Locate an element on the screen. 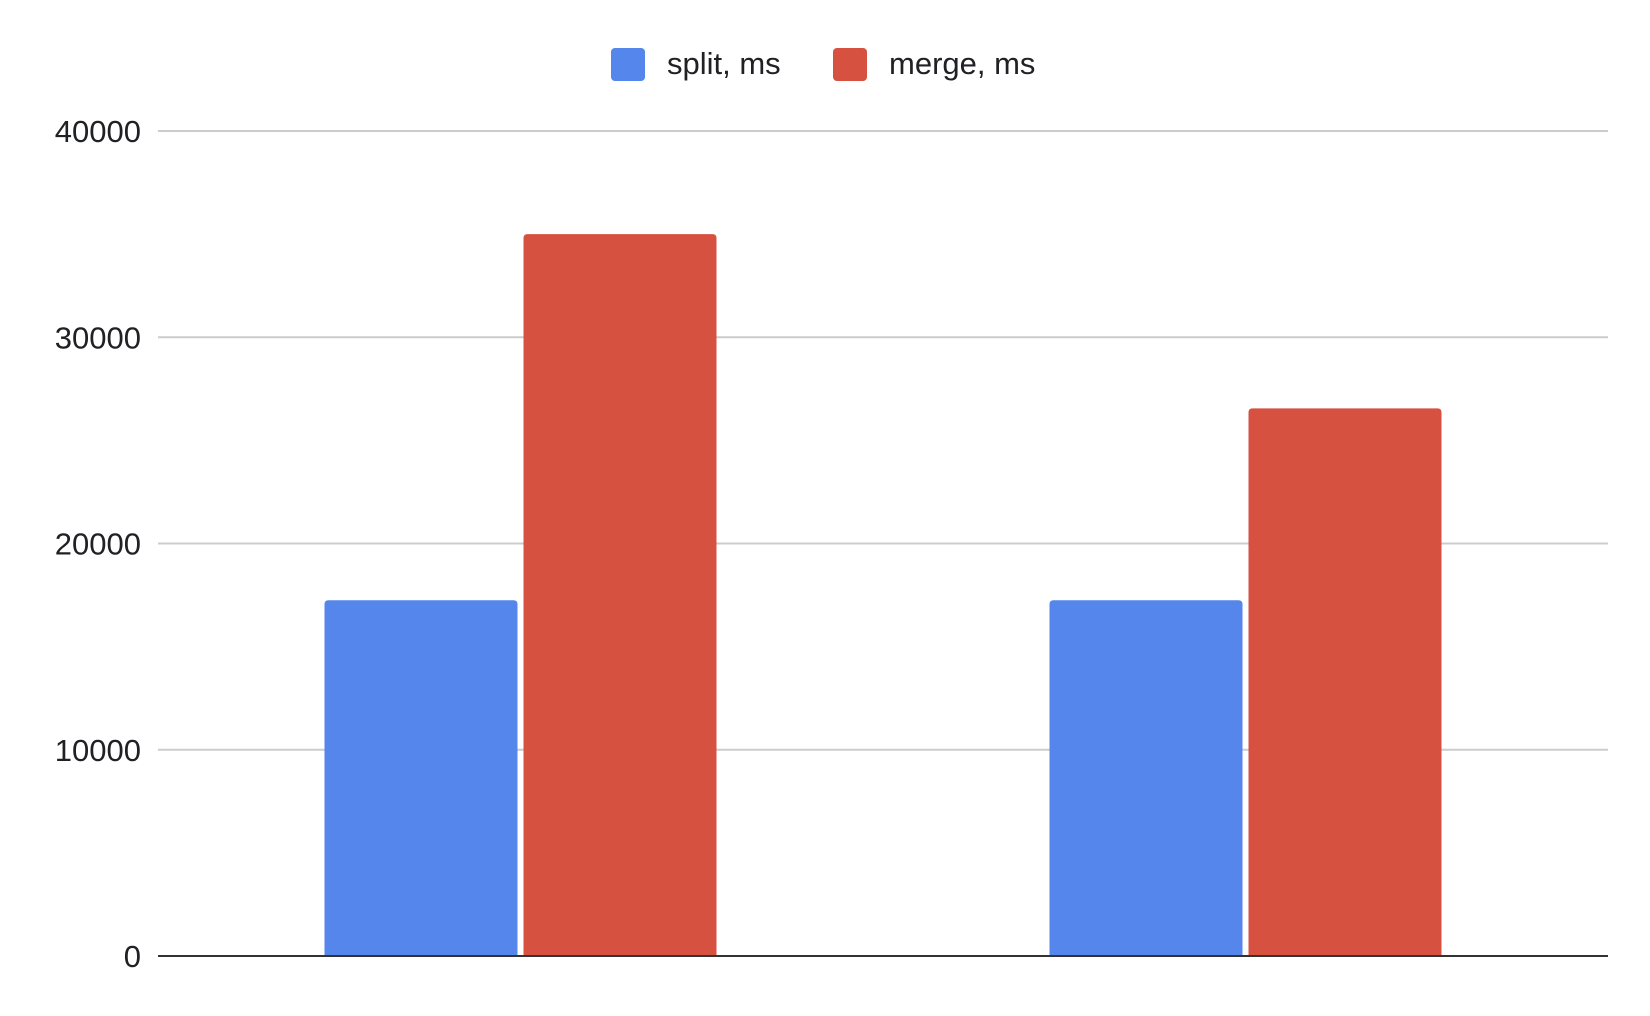  legend: split, ms merge, ms is located at coordinates (823, 63).